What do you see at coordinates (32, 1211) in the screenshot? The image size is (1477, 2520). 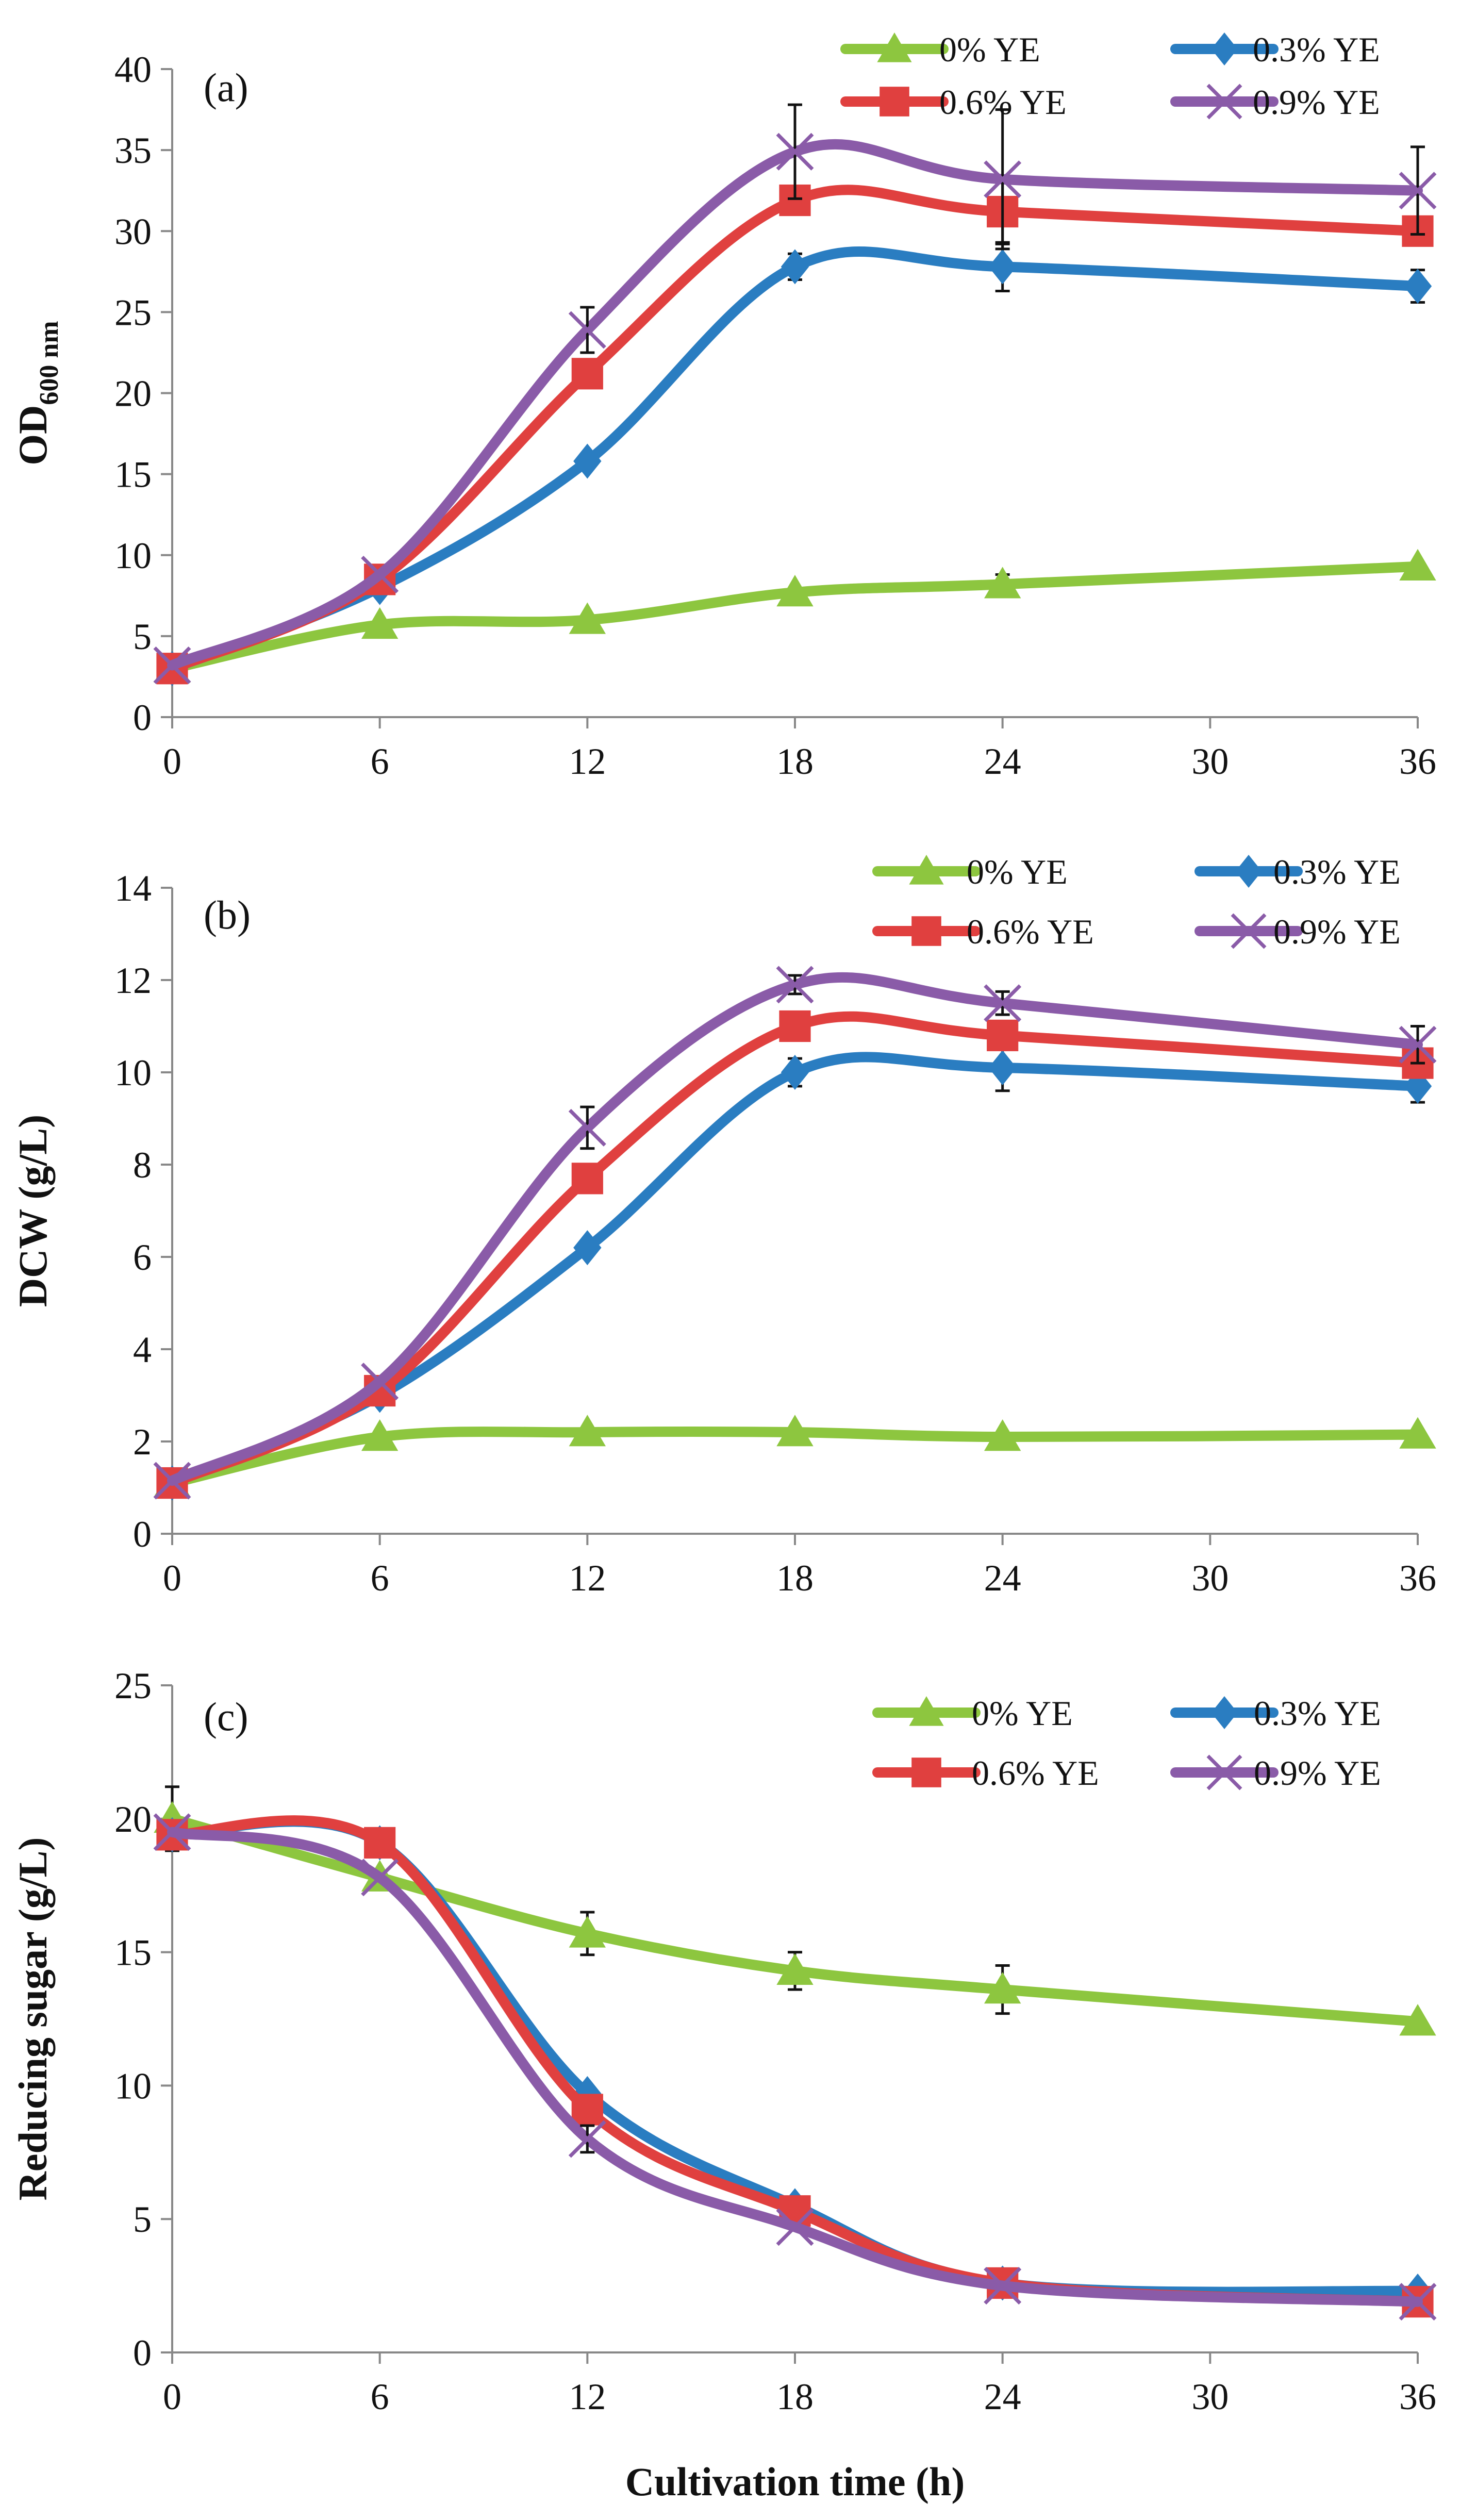 I see `y-axis-label-main: DCW (g/L)` at bounding box center [32, 1211].